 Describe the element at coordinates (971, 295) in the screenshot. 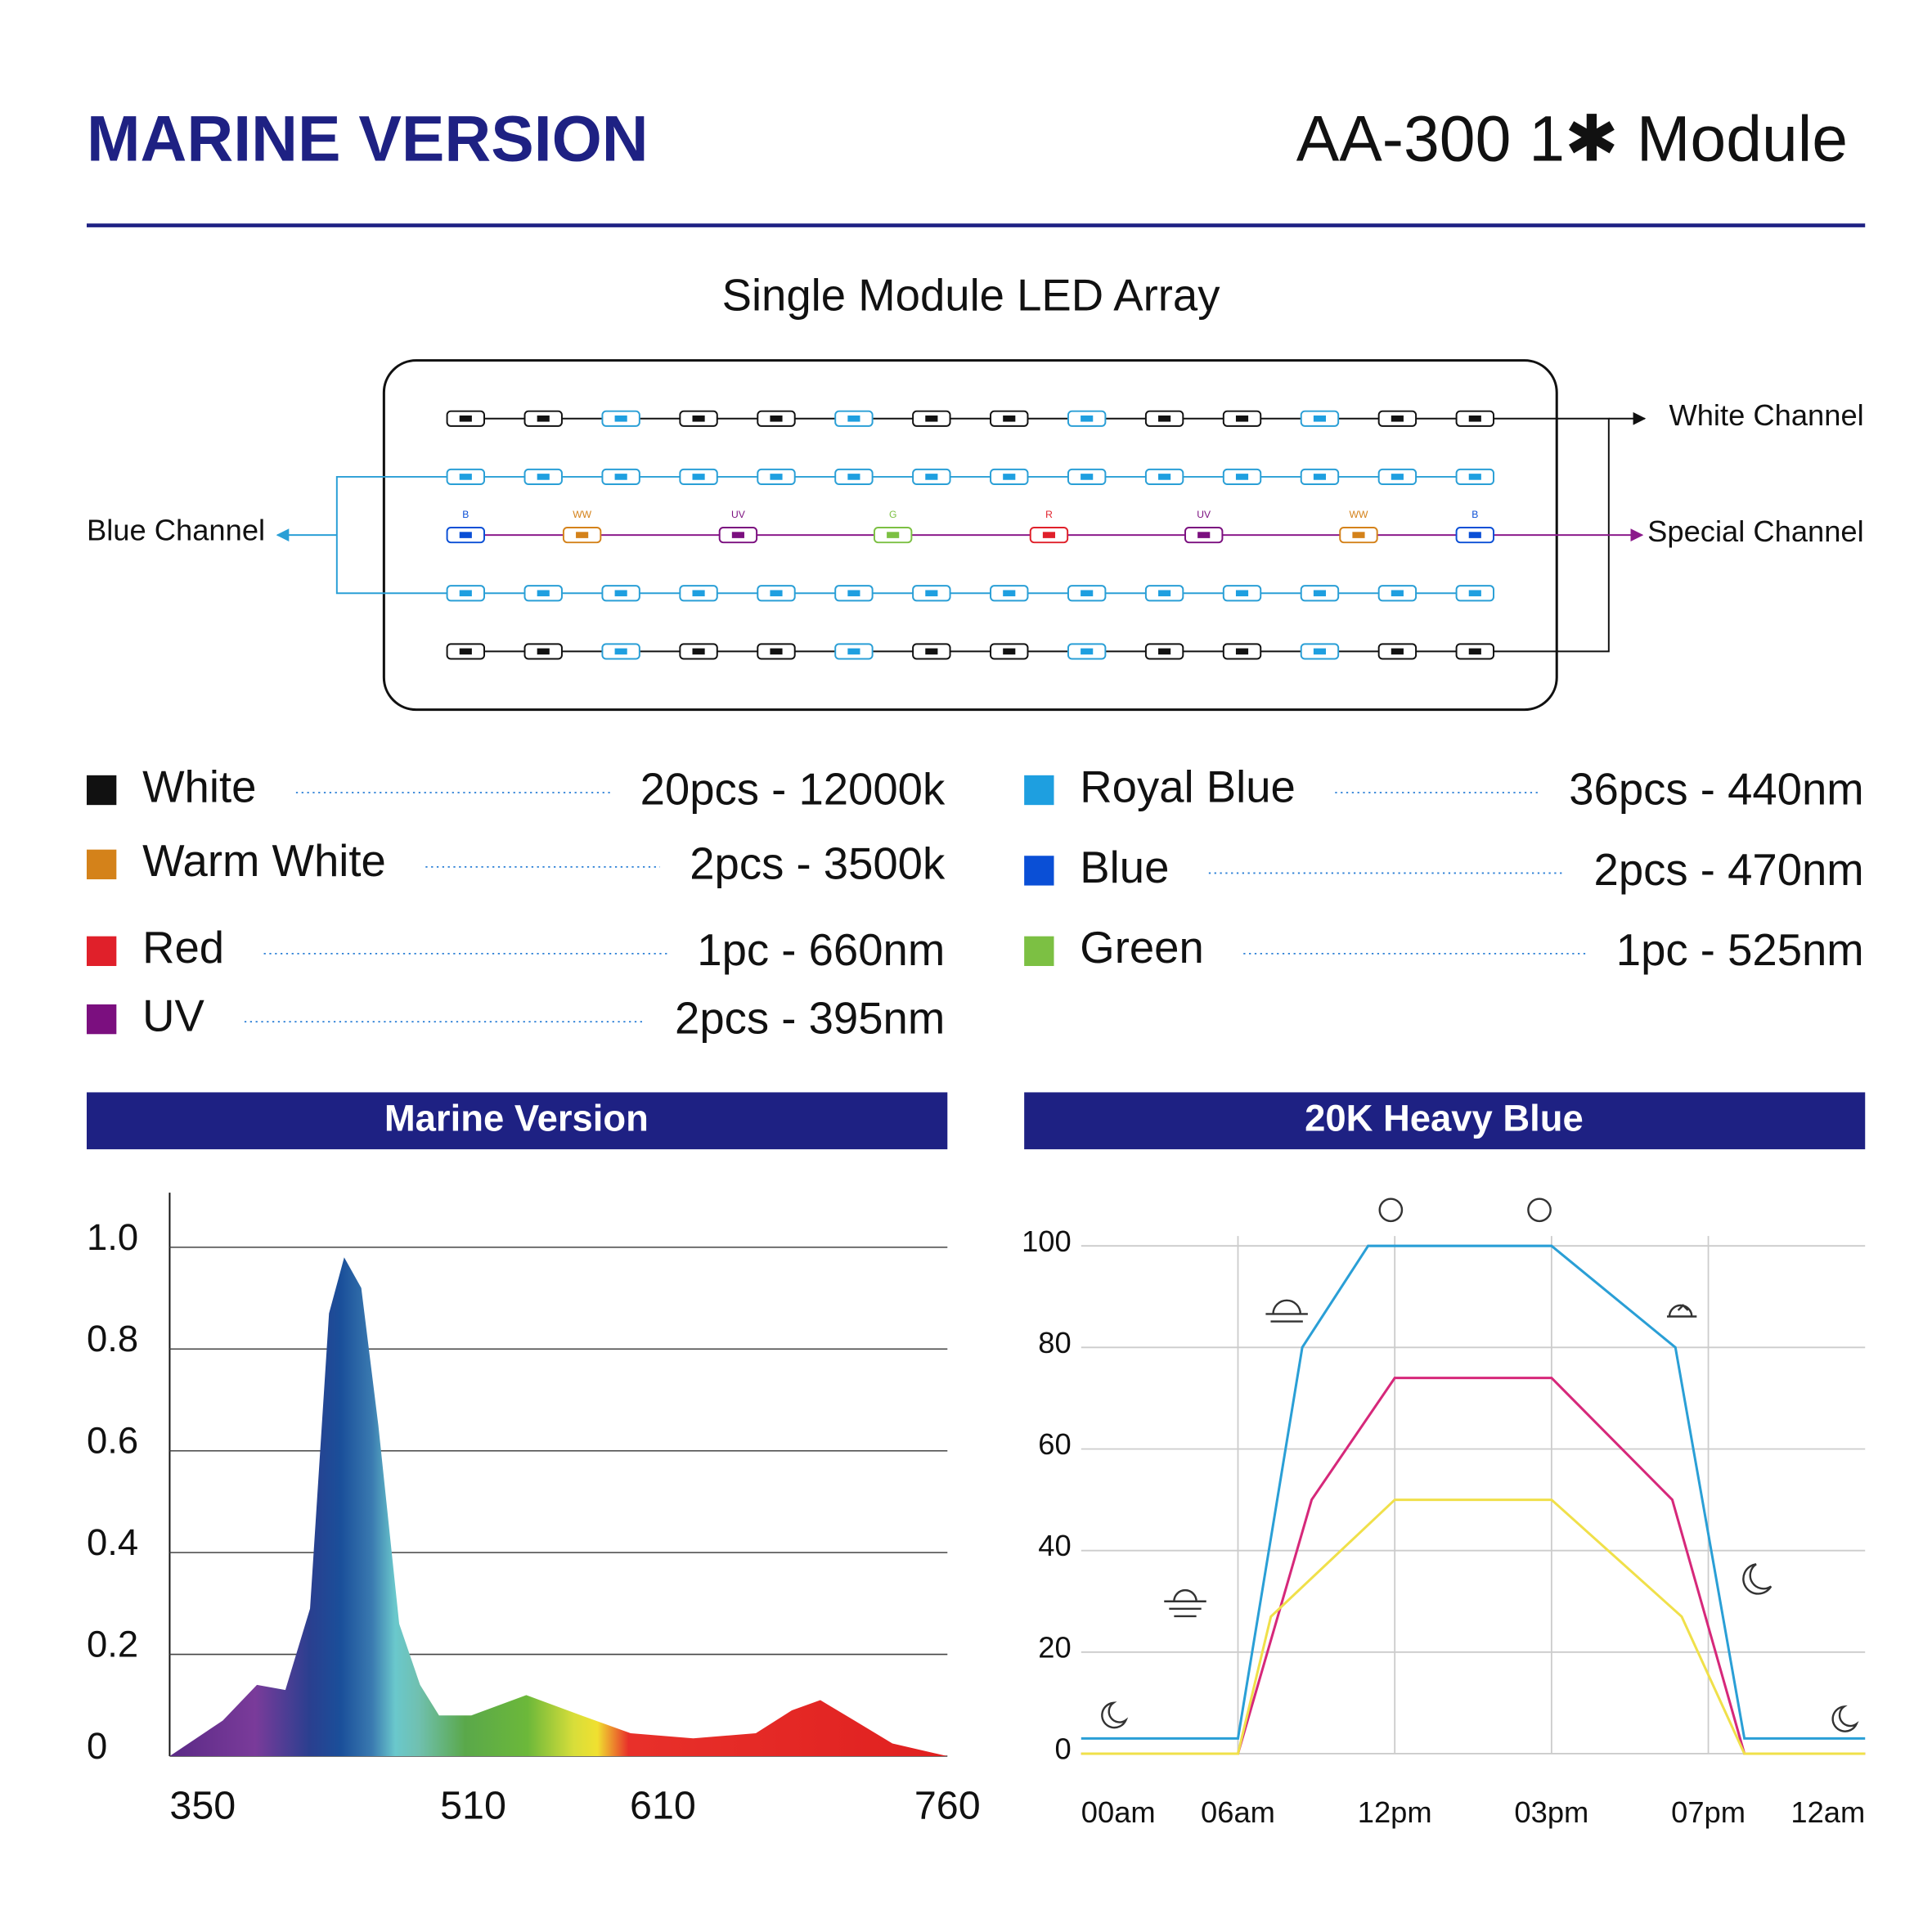

I see `array-title: Single Module LED Array` at that location.